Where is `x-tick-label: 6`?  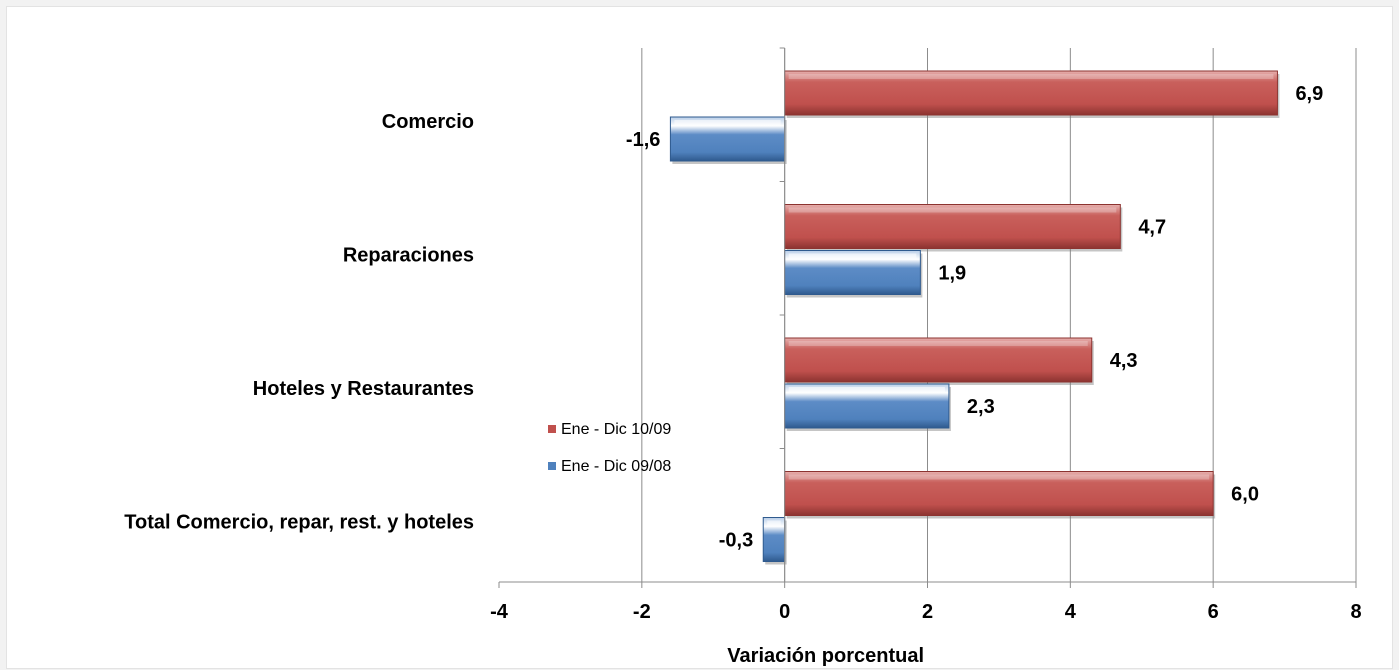 x-tick-label: 6 is located at coordinates (1213, 612).